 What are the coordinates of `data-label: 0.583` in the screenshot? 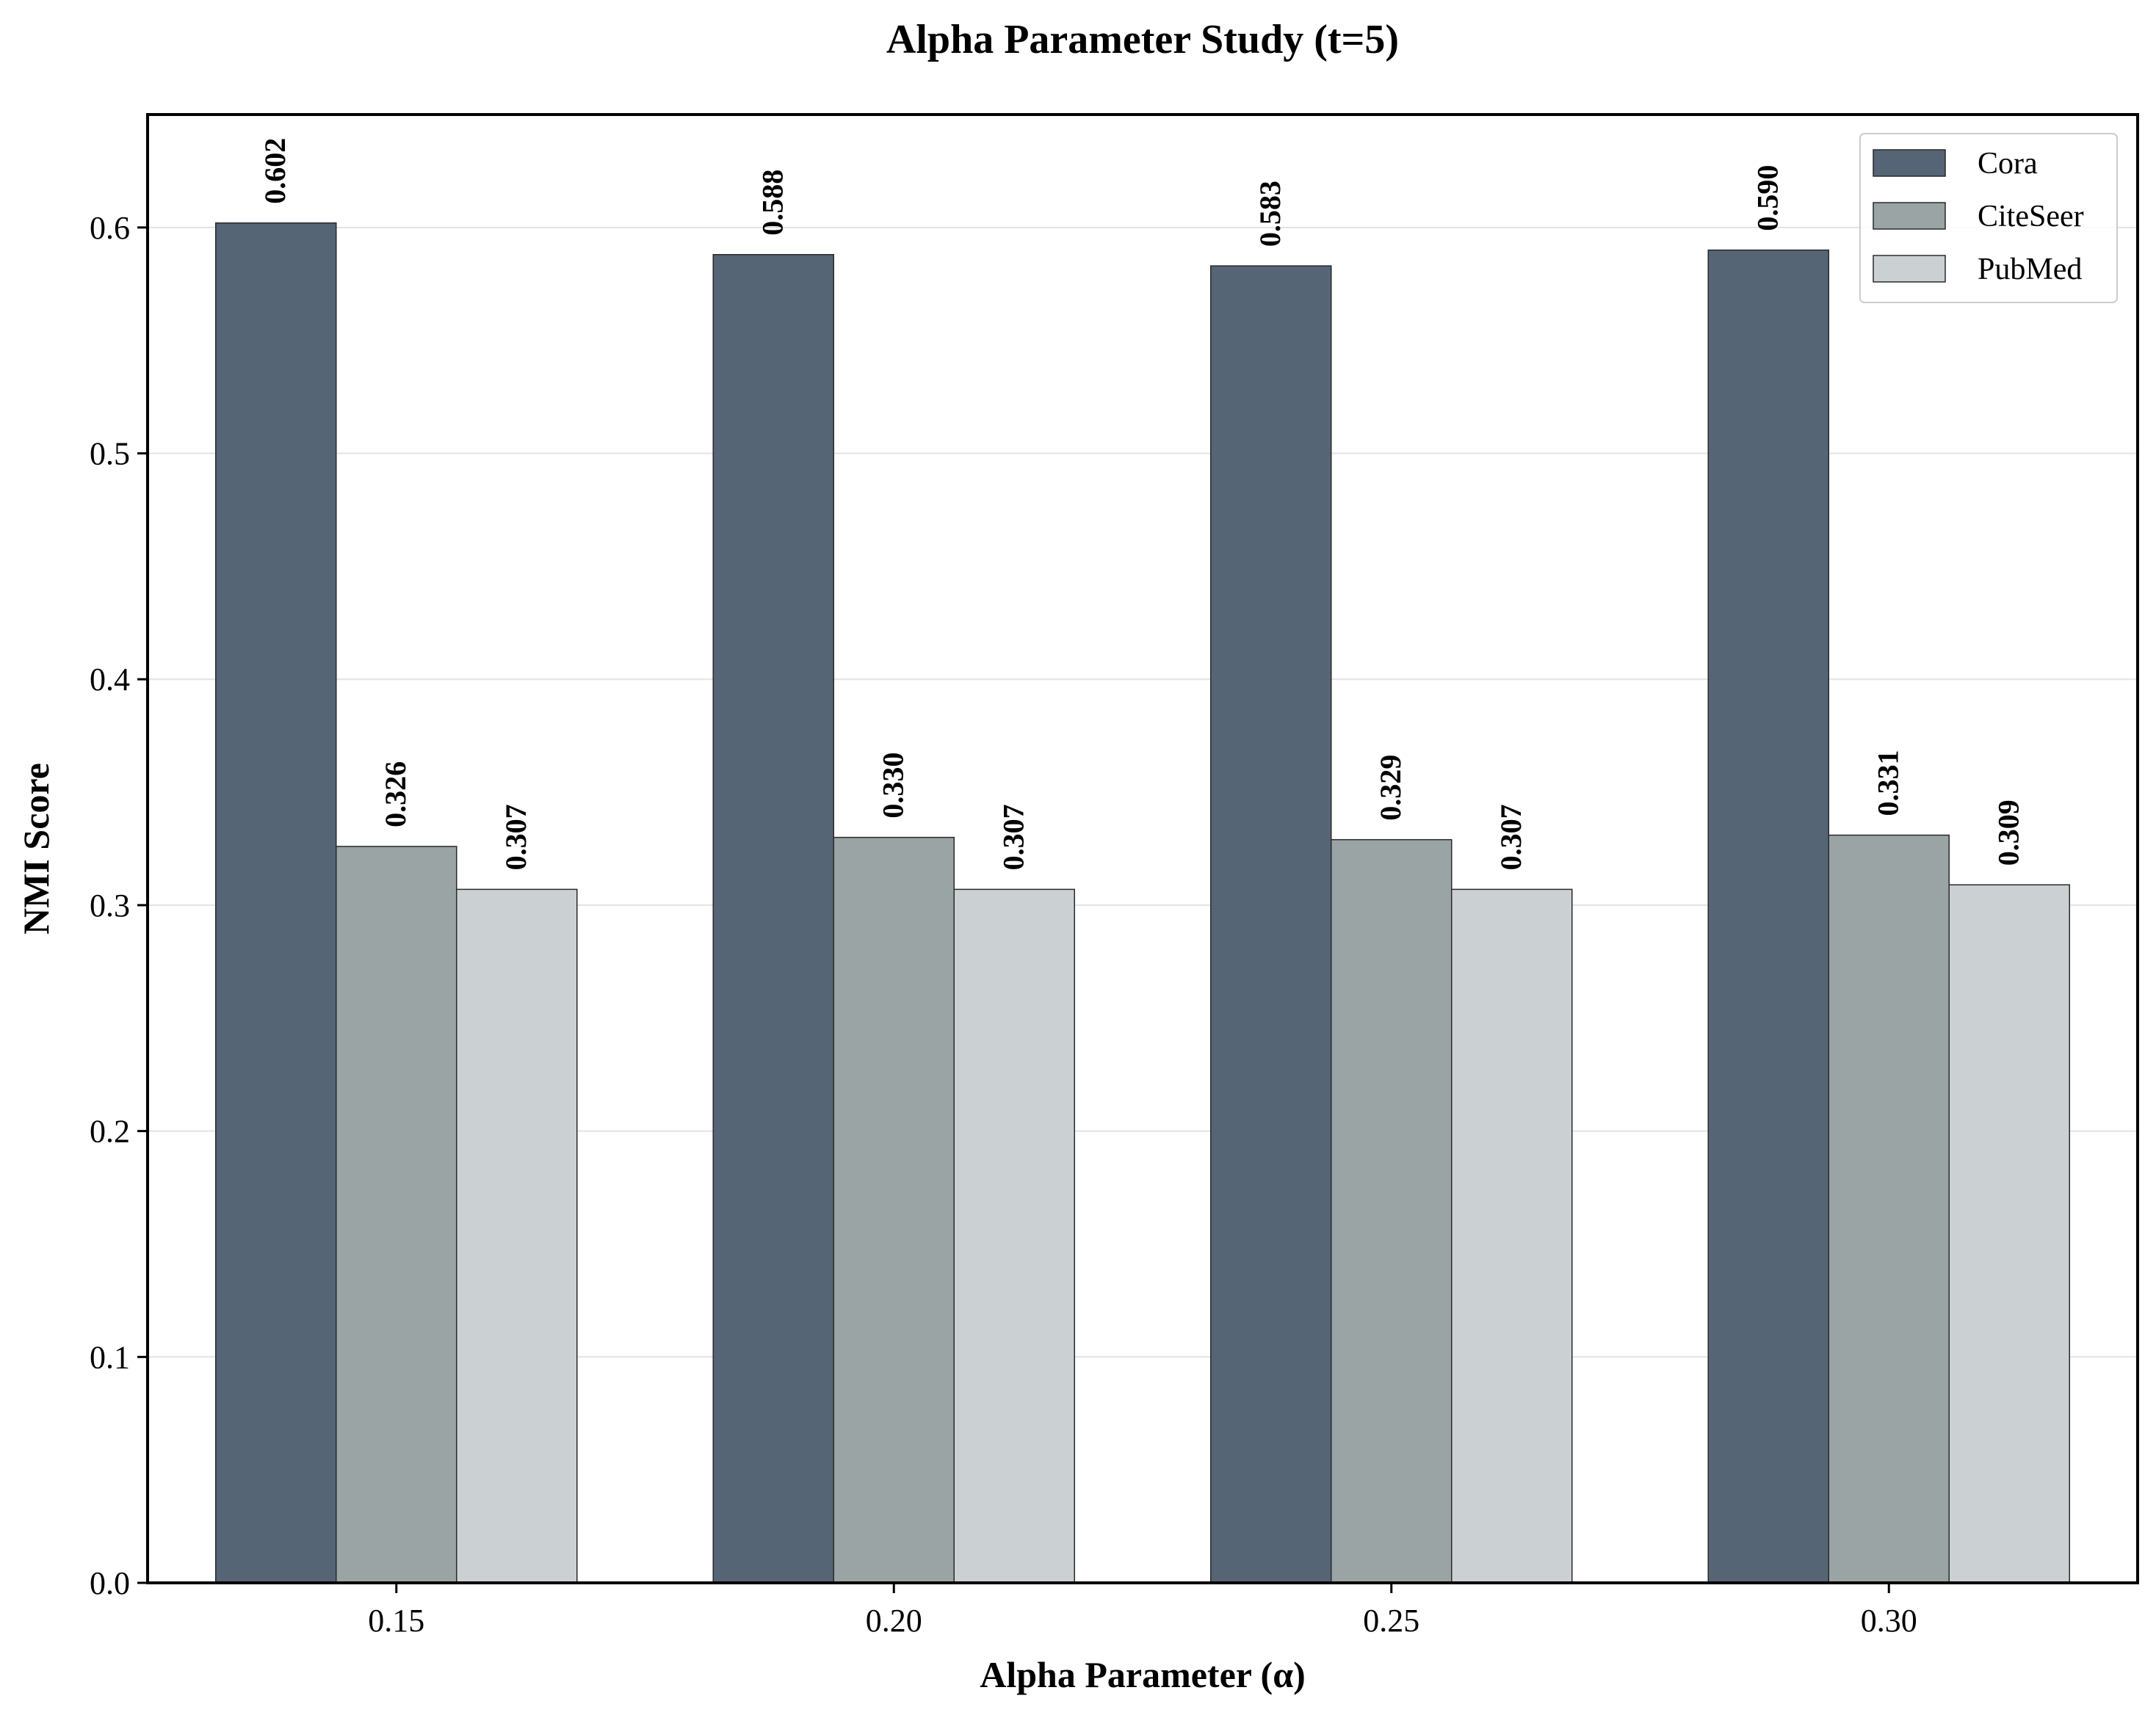 It's located at (1270, 214).